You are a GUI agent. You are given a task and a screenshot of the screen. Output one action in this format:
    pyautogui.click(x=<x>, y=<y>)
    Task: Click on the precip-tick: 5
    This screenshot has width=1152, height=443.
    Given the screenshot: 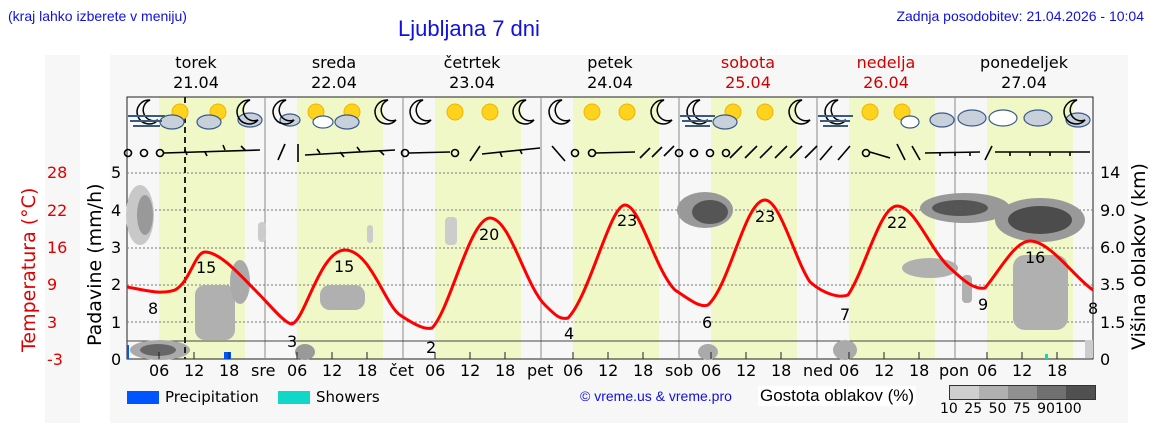 What is the action you would take?
    pyautogui.click(x=116, y=172)
    